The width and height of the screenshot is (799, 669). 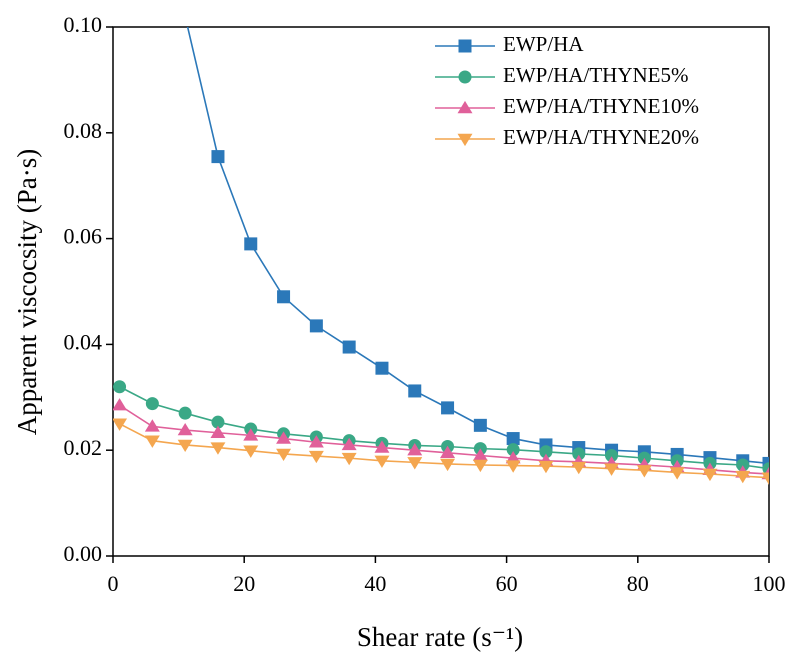 What do you see at coordinates (375, 583) in the screenshot?
I see `x-tick-label: 40` at bounding box center [375, 583].